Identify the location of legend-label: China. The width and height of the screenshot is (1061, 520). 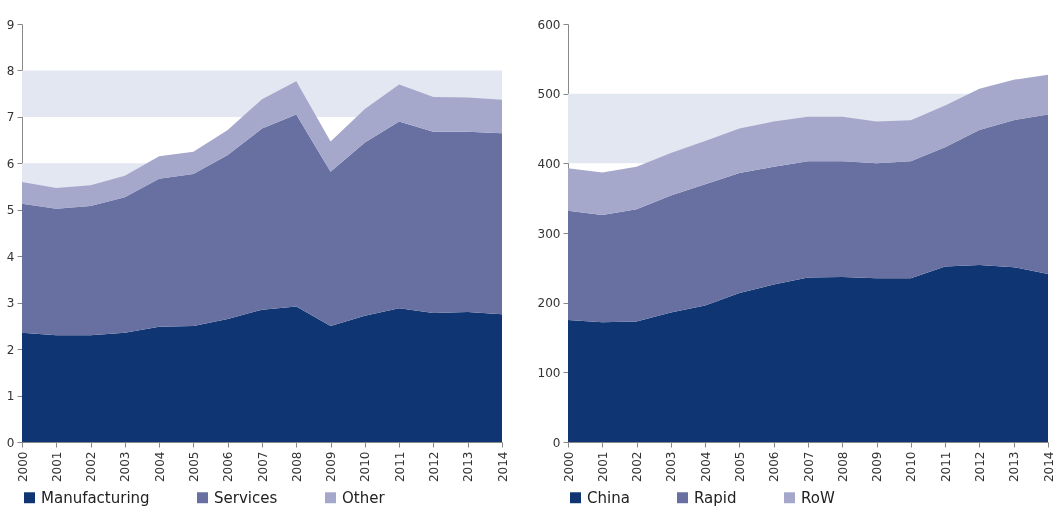
(608, 497).